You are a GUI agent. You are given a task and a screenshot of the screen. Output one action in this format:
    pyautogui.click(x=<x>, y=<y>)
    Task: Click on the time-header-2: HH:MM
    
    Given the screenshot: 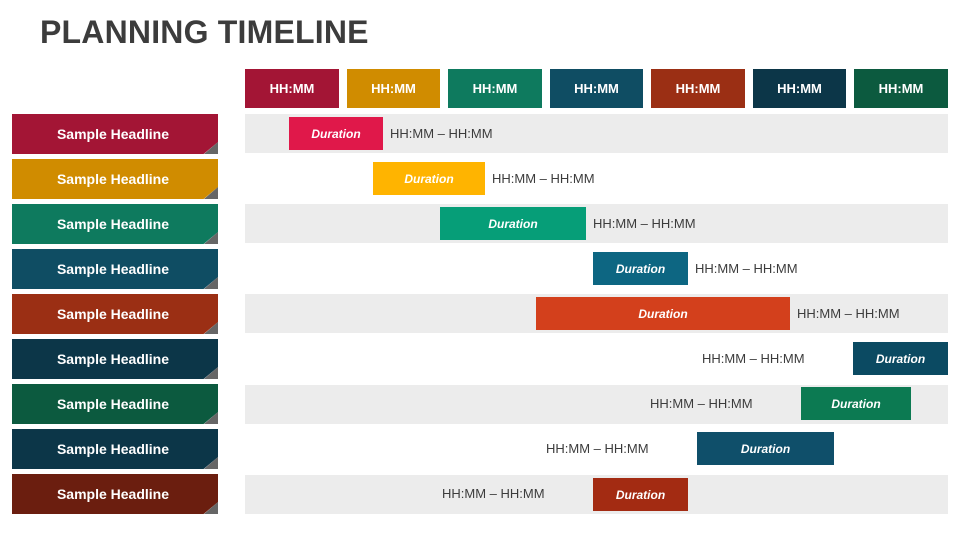 What is the action you would take?
    pyautogui.click(x=393, y=88)
    